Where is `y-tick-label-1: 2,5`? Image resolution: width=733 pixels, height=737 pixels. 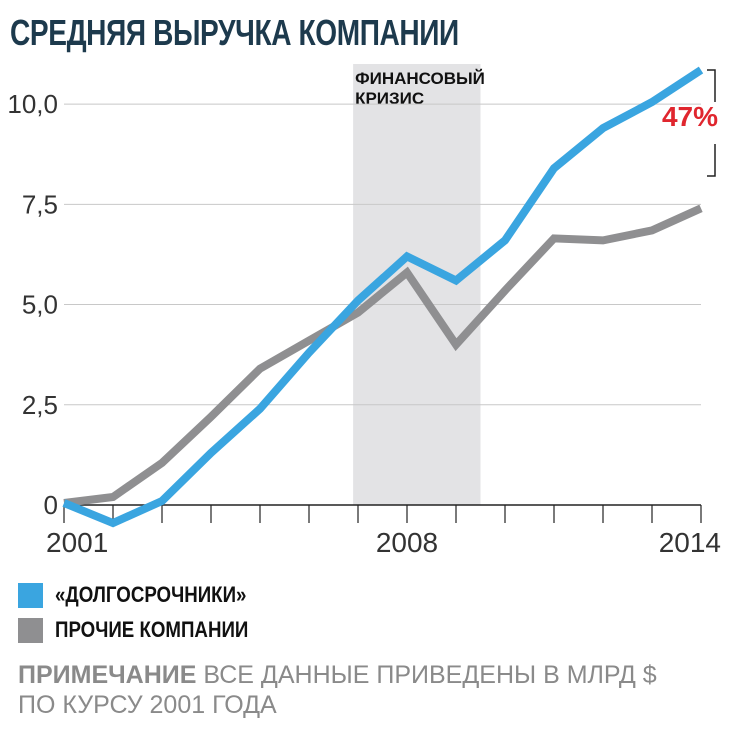
y-tick-label-1: 2,5 is located at coordinates (40, 405).